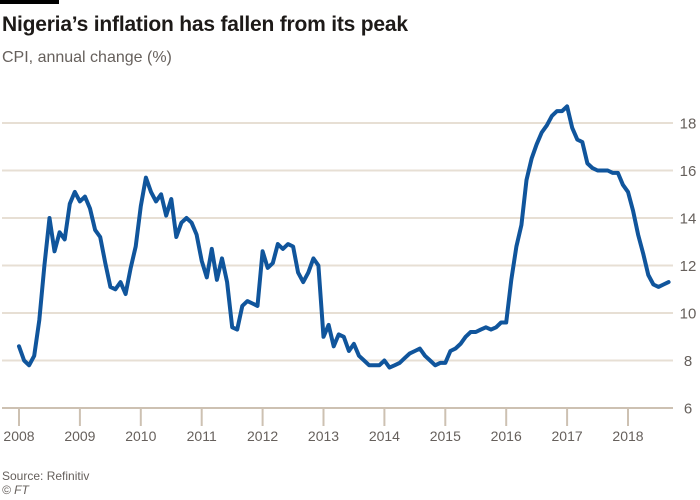  What do you see at coordinates (202, 436) in the screenshot?
I see `x-axis-label: 2011` at bounding box center [202, 436].